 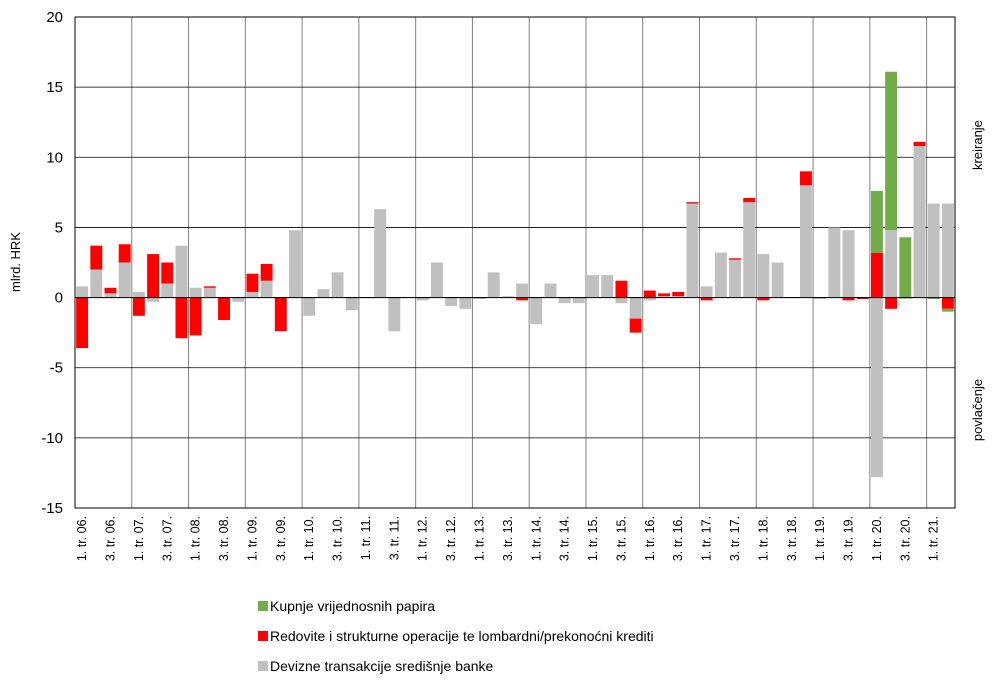 What do you see at coordinates (621, 538) in the screenshot?
I see `x-tick-label: 3. tr. 15.` at bounding box center [621, 538].